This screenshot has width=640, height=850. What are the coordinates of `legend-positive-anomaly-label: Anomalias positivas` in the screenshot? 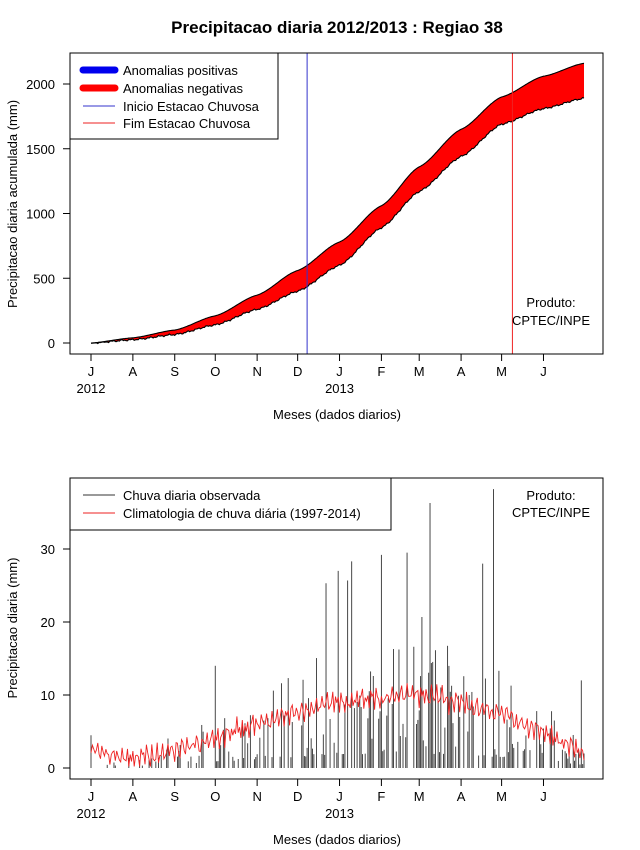 It's located at (180, 70).